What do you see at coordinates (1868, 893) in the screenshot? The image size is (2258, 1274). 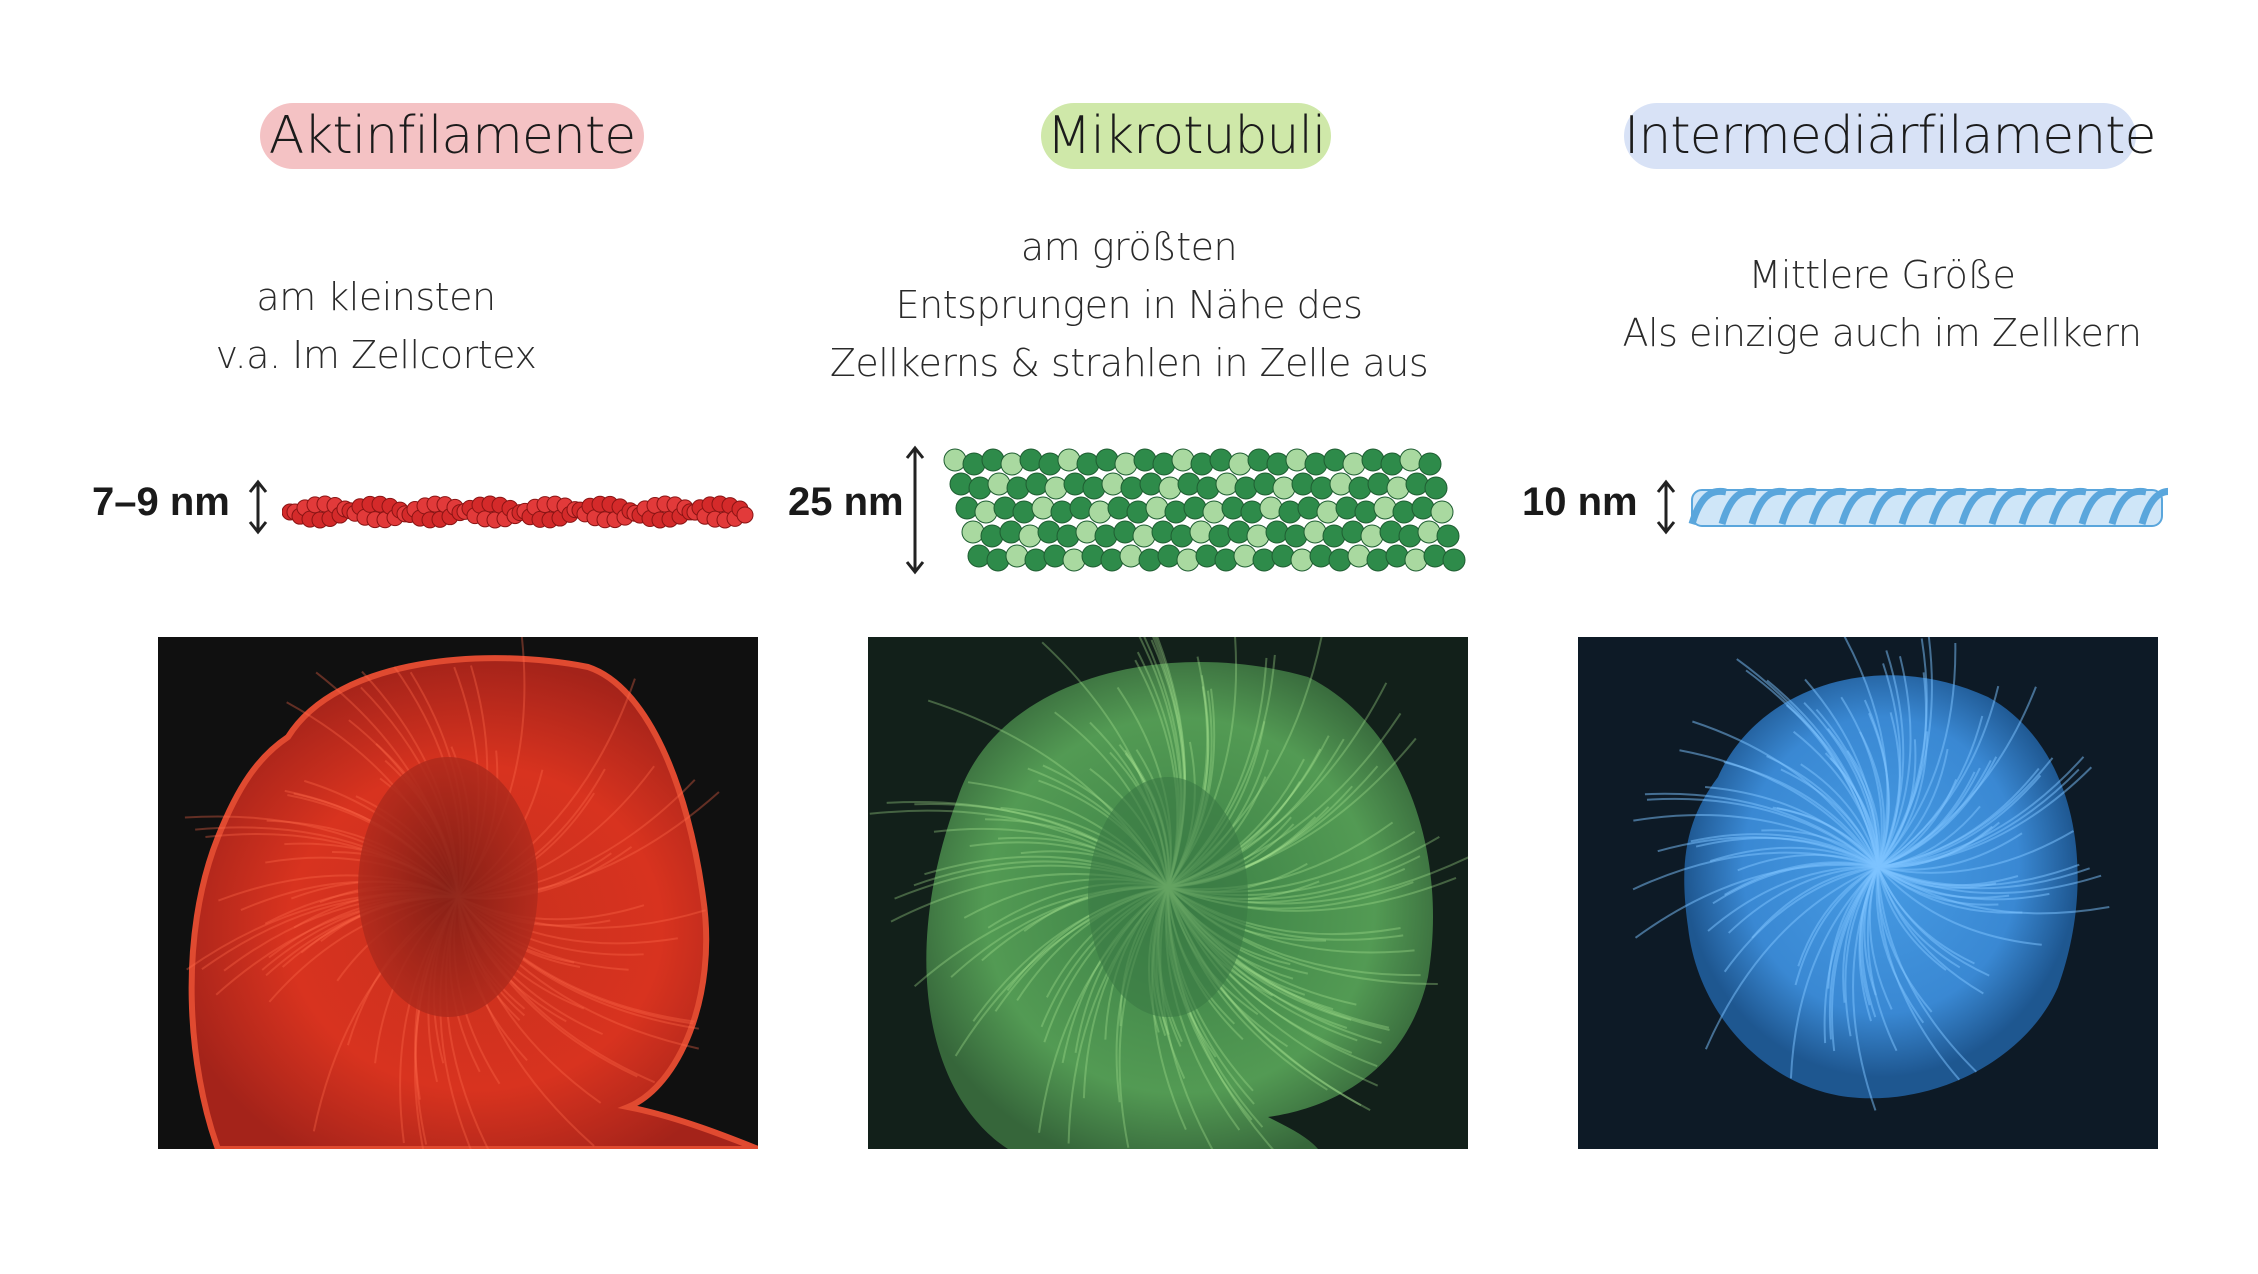 I see `intermediate-filament-micrograph` at bounding box center [1868, 893].